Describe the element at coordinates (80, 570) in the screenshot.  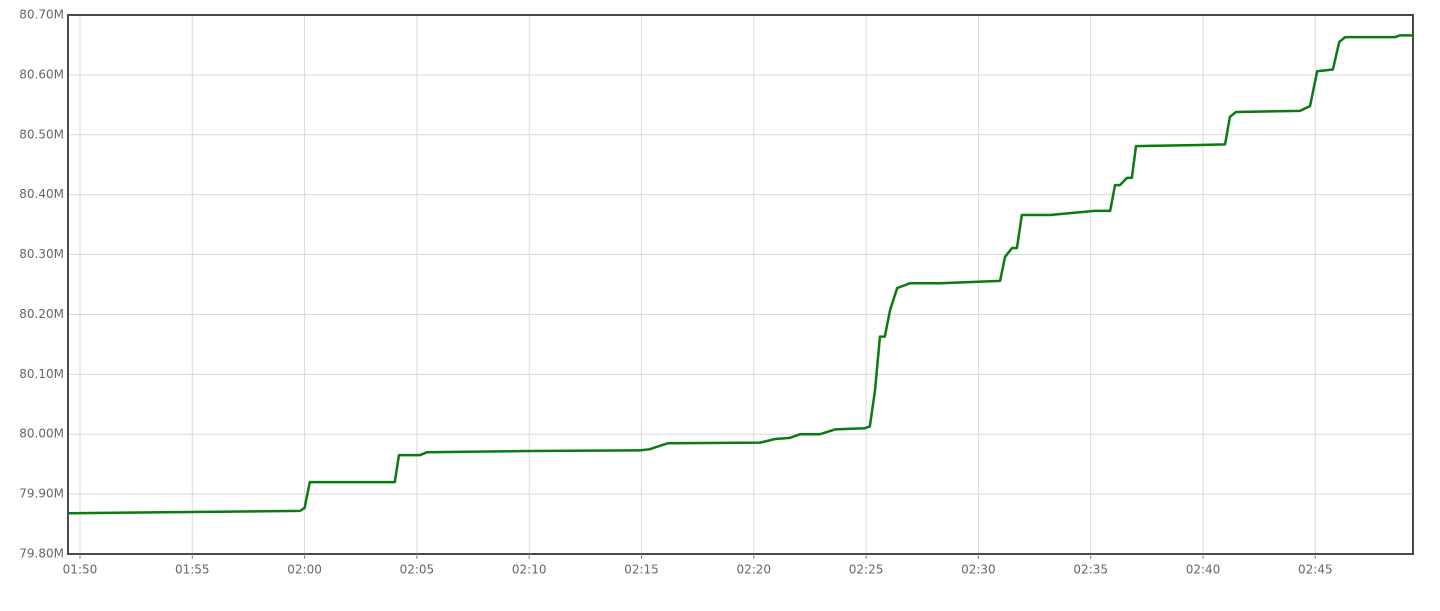
I see `x-tick-label: 01:50` at that location.